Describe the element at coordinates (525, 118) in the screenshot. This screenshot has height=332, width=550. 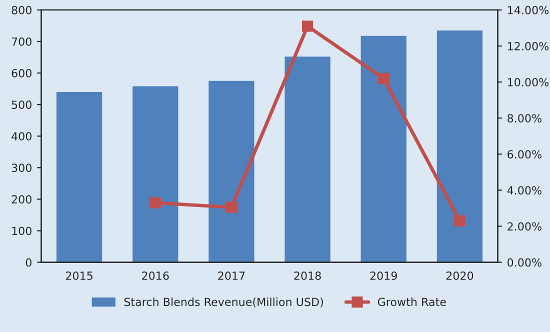
I see `y2-tick-label: 8.00%` at that location.